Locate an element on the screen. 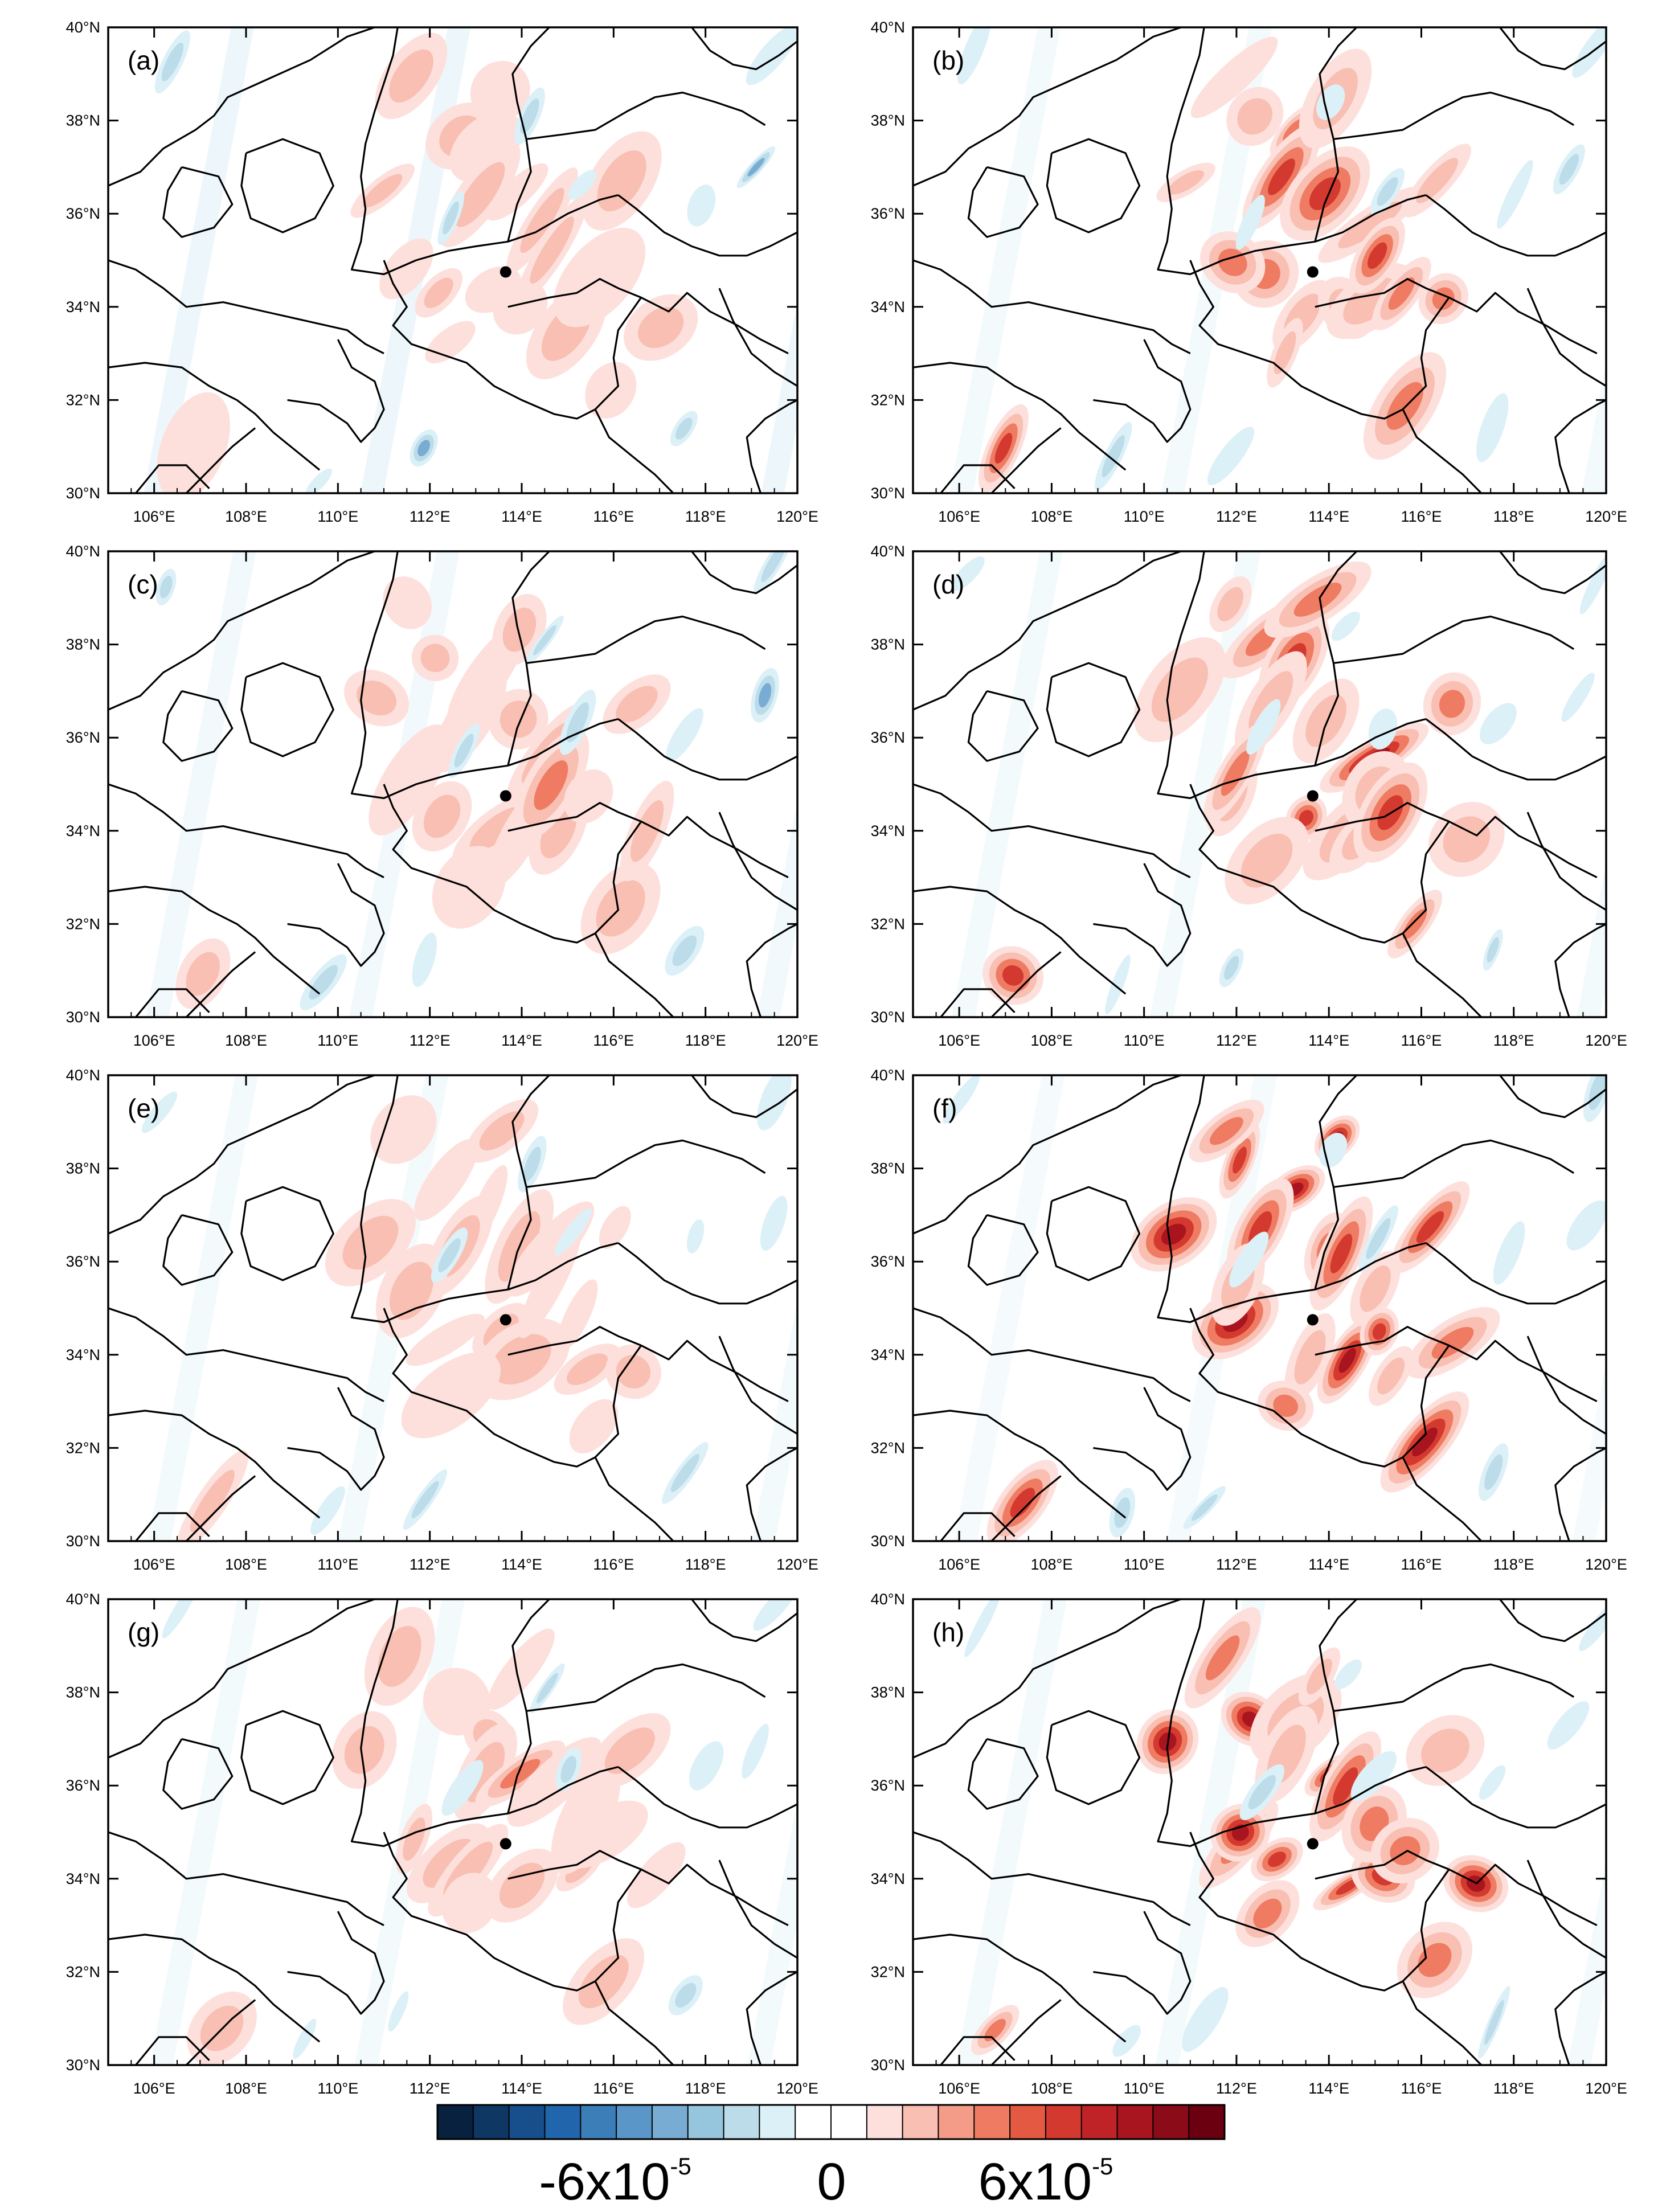  y-tick-label: 32°N is located at coordinates (83, 1447).